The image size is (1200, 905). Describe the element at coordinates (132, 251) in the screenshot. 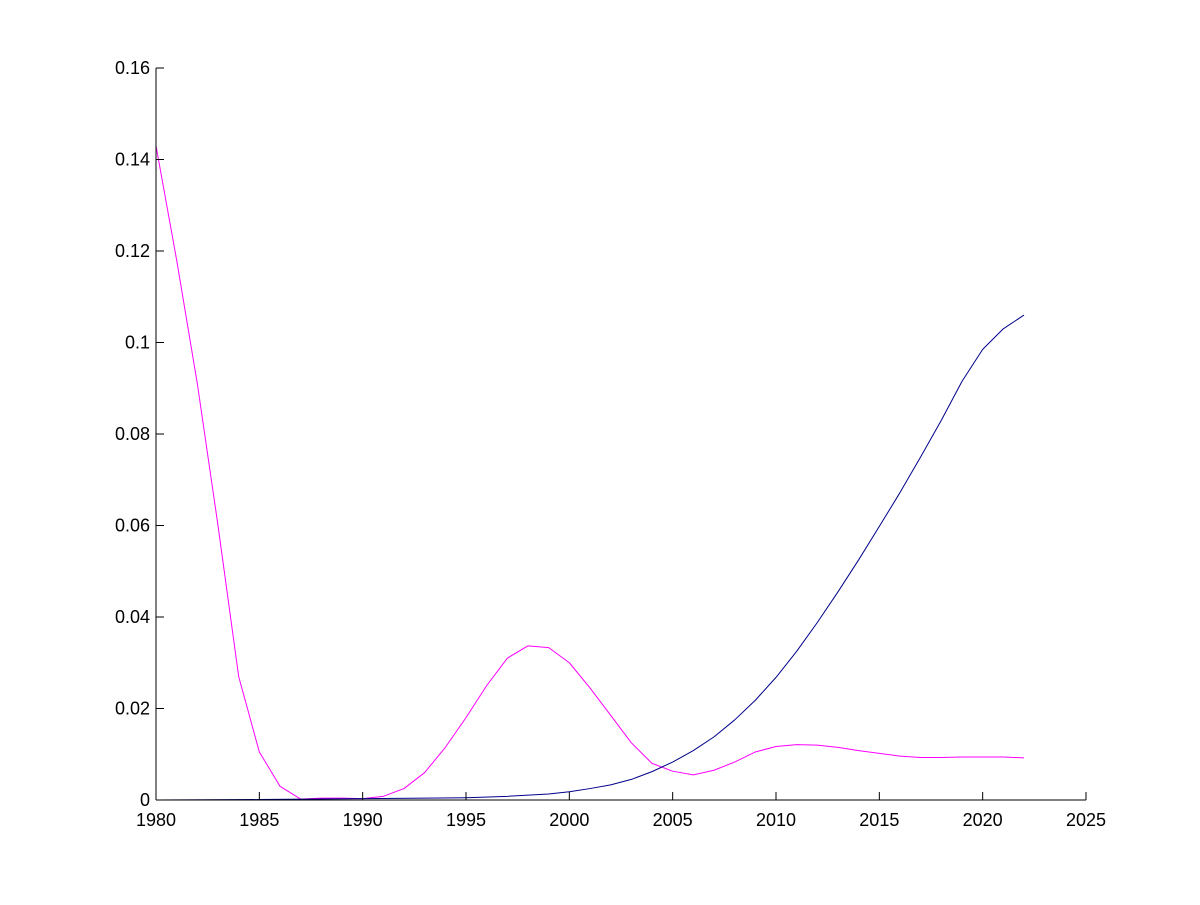

I see `y-tick-label: 0.12` at that location.